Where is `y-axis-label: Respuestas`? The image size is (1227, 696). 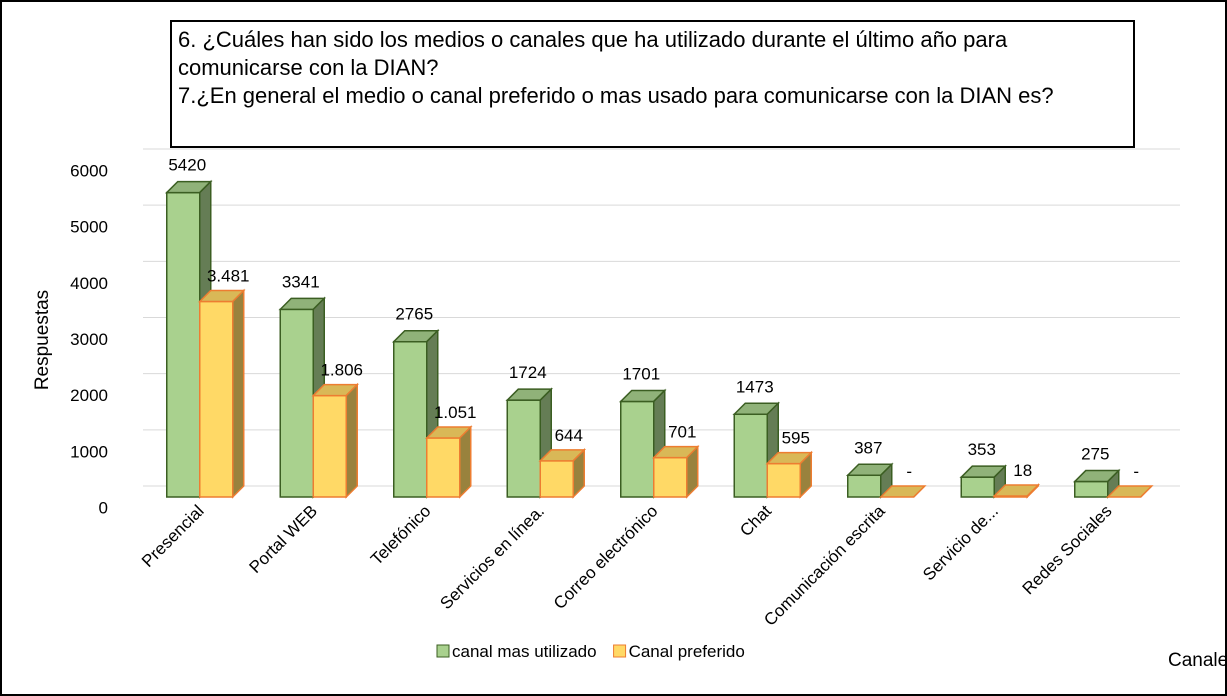
y-axis-label: Respuestas is located at coordinates (42, 340).